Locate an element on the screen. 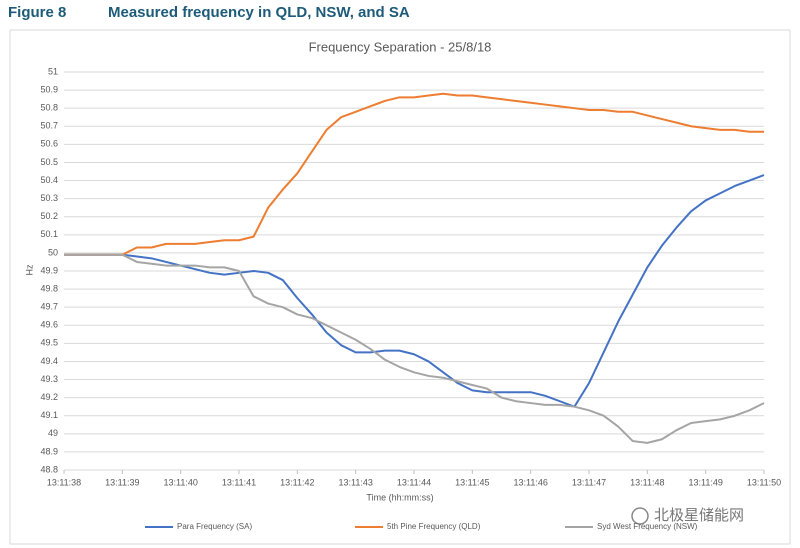 The width and height of the screenshot is (800, 548). x-tick-label: 13:11:49 is located at coordinates (705, 482).